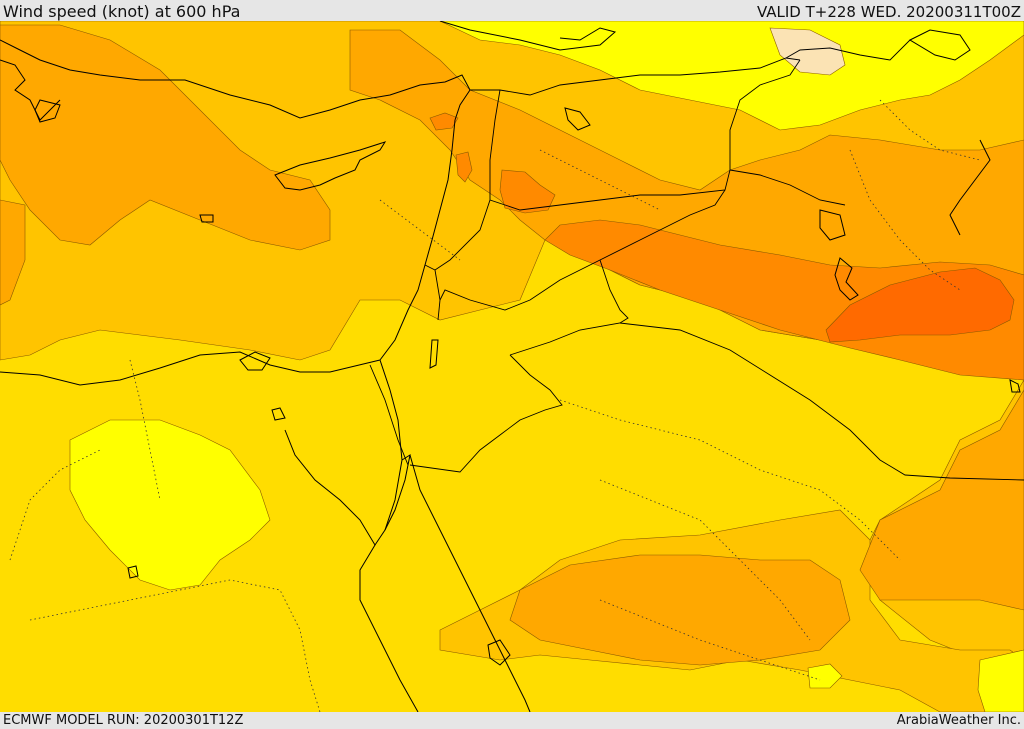 This screenshot has height=729, width=1024. I want to click on field-yellow-southeast, so click(1000, 680).